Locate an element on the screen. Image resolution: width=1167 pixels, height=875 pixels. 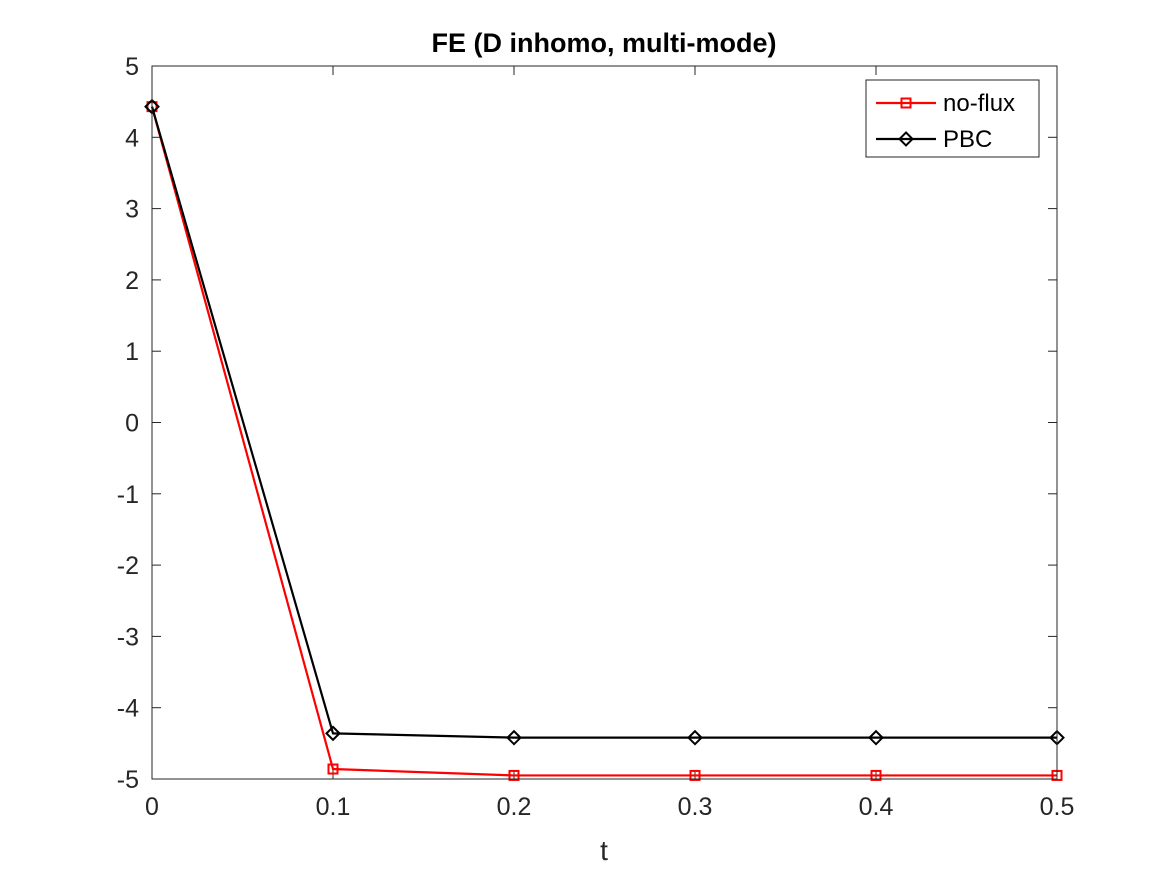
x-axis-label: t is located at coordinates (604, 850).